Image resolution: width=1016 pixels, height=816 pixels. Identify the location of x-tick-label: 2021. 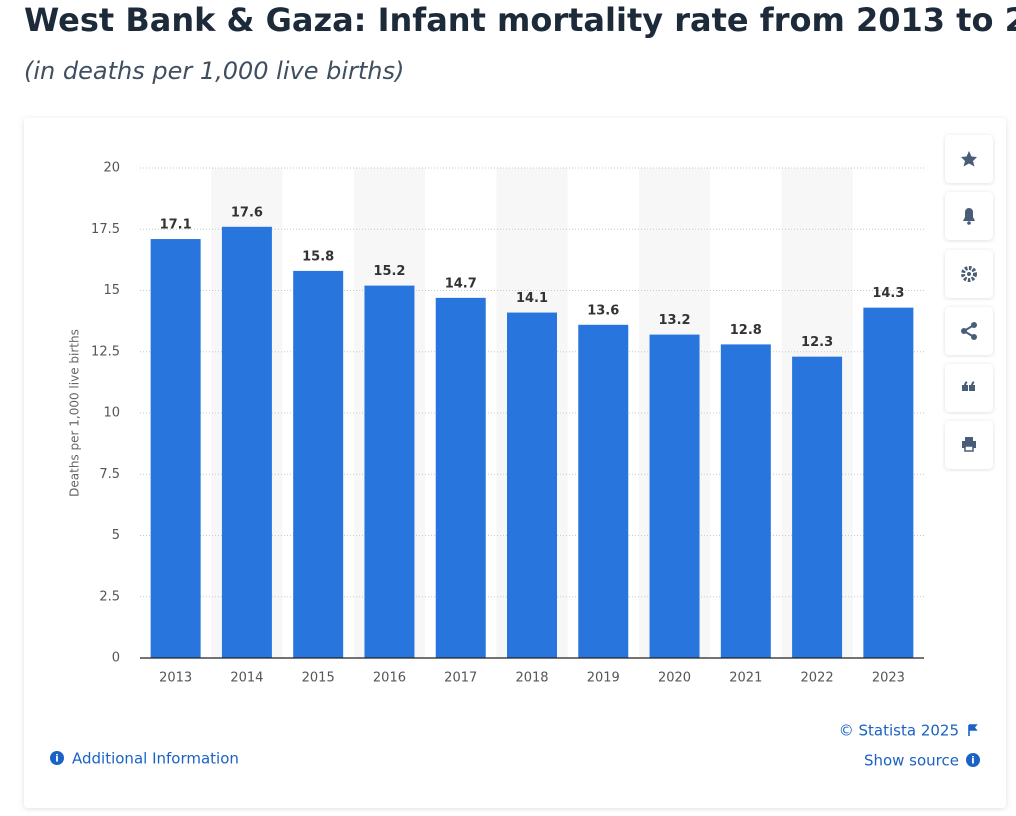
(745, 678).